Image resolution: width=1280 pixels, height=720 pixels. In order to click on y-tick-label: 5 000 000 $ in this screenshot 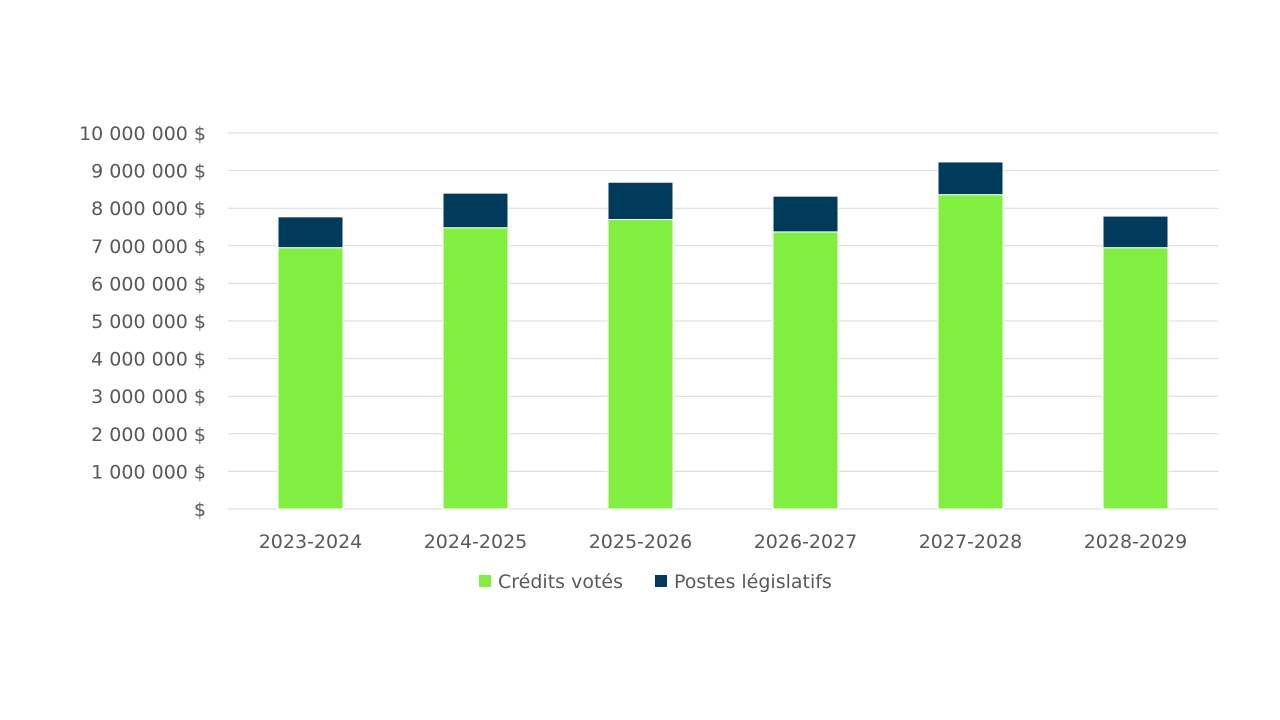, I will do `click(148, 322)`.